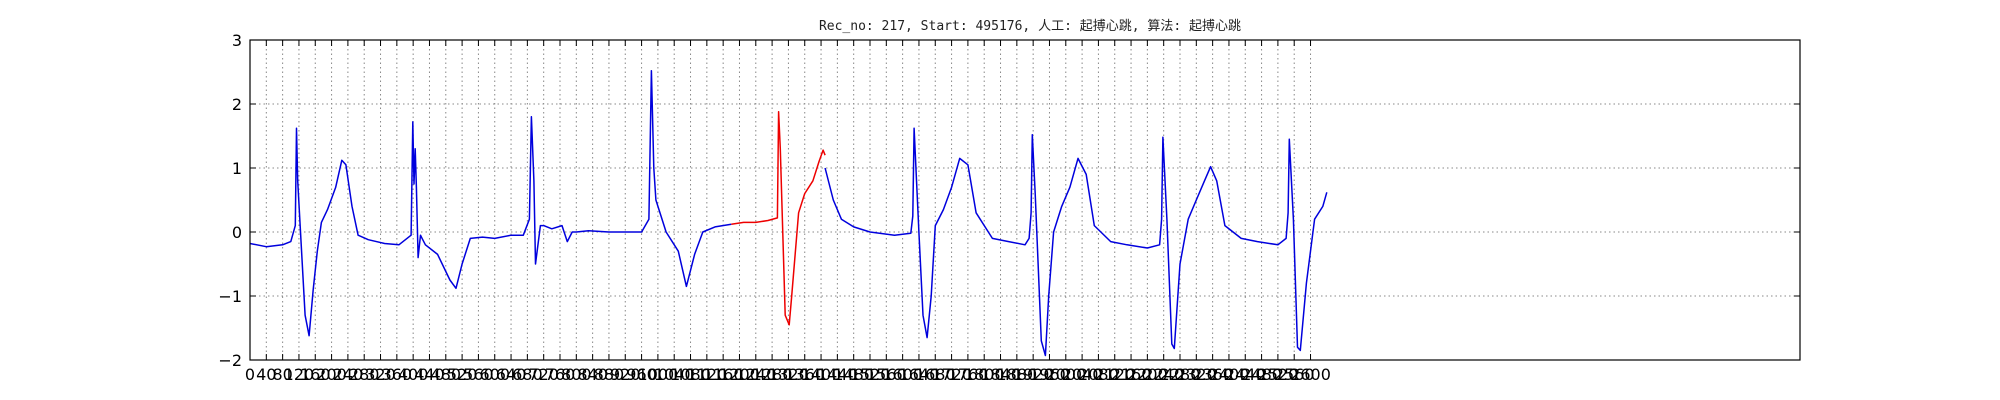 The width and height of the screenshot is (2000, 400). Describe the element at coordinates (560, 374) in the screenshot. I see `x-tick-label: 760` at that location.